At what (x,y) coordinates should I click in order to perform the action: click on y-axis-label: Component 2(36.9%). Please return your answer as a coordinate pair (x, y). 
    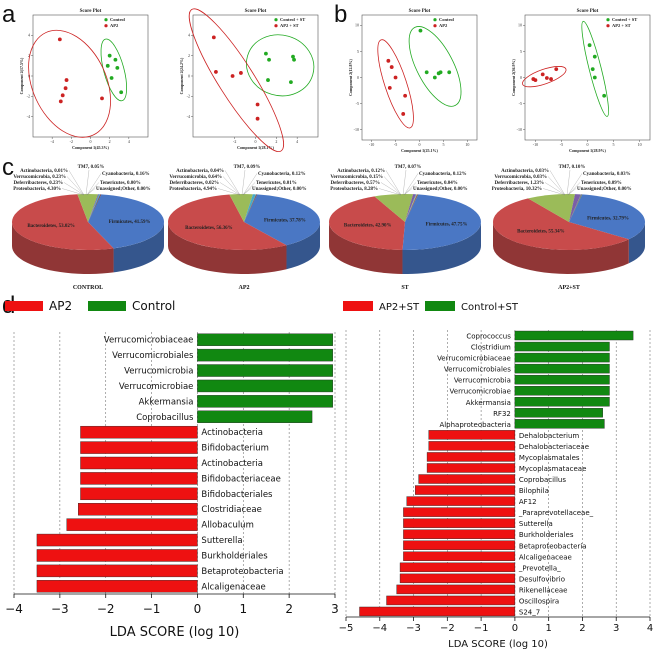
    Looking at the image, I should click on (513, 77).